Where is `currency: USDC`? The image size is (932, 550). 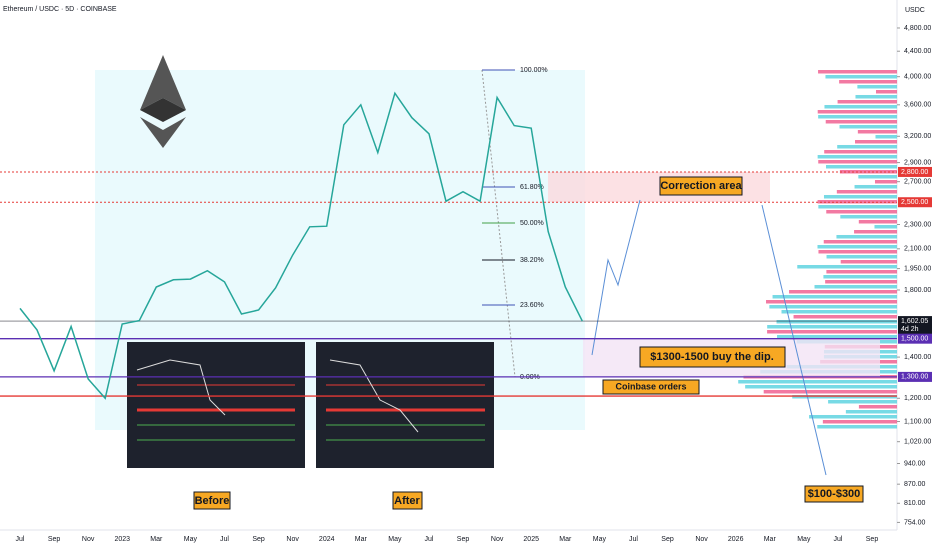 currency: USDC is located at coordinates (915, 10).